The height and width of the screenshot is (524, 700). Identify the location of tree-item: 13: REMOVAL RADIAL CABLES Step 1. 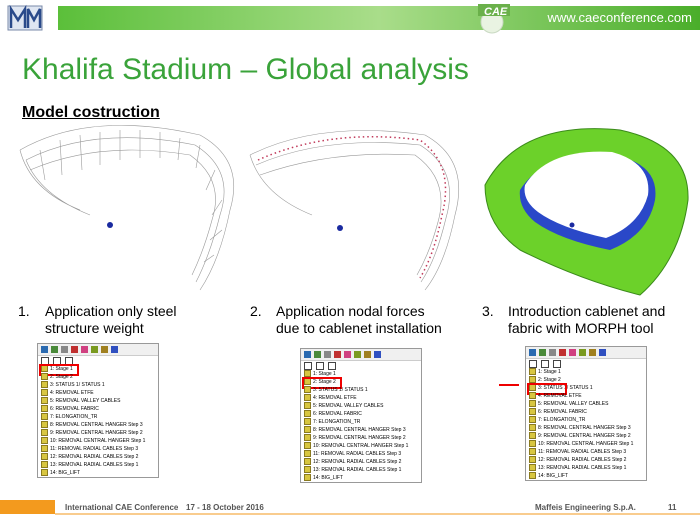
(361, 470).